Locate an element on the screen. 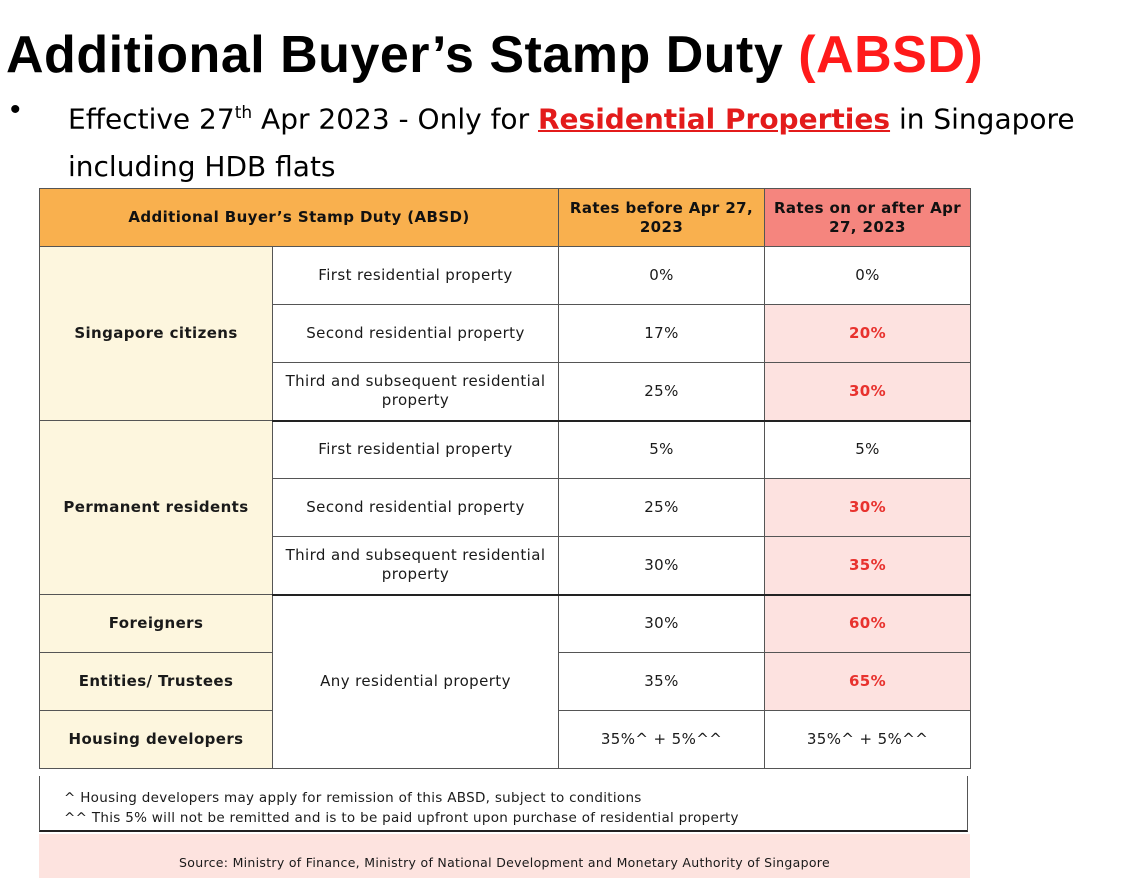 This screenshot has height=892, width=1122. rate-before-cell: 35%^ + 5%^^ is located at coordinates (661, 739).